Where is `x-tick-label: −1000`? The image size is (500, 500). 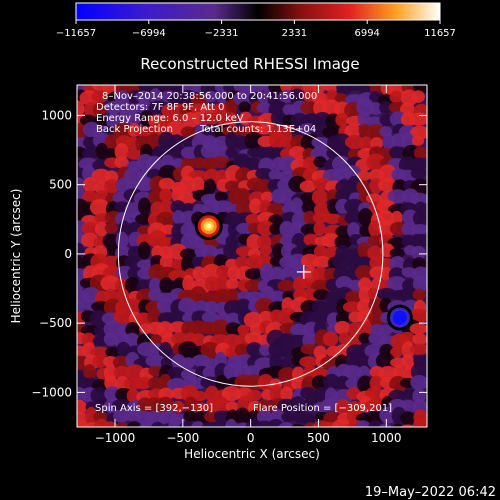
x-tick-label: −1000 is located at coordinates (115, 438).